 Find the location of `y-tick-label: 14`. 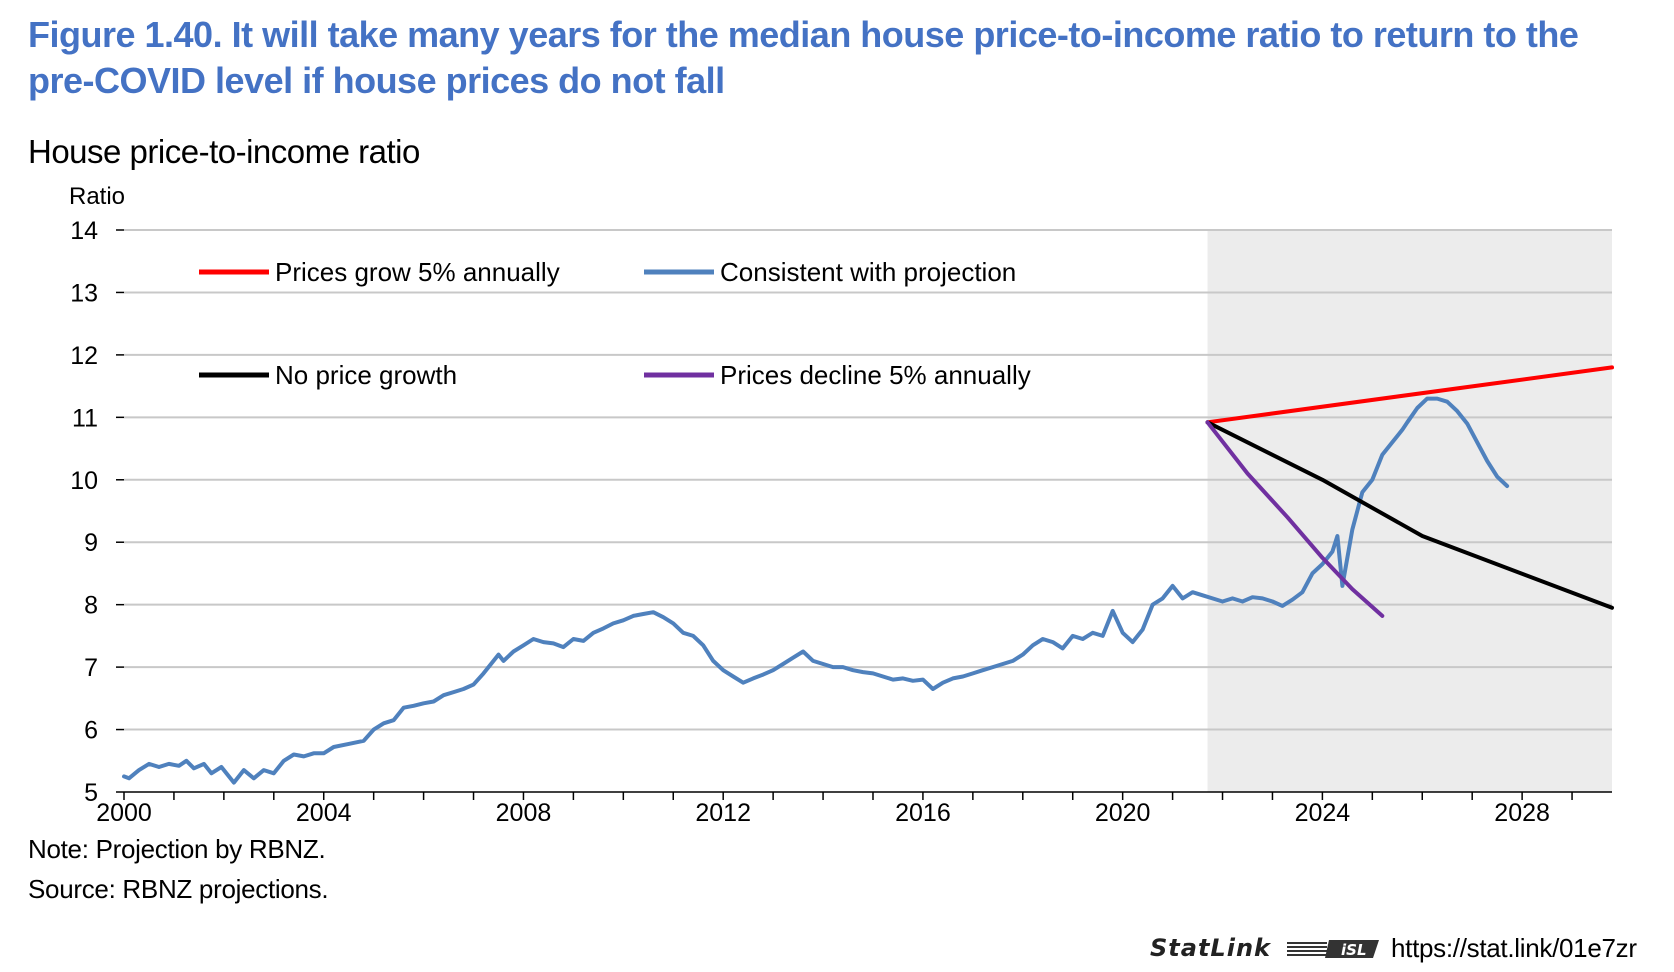

y-tick-label: 14 is located at coordinates (84, 231).